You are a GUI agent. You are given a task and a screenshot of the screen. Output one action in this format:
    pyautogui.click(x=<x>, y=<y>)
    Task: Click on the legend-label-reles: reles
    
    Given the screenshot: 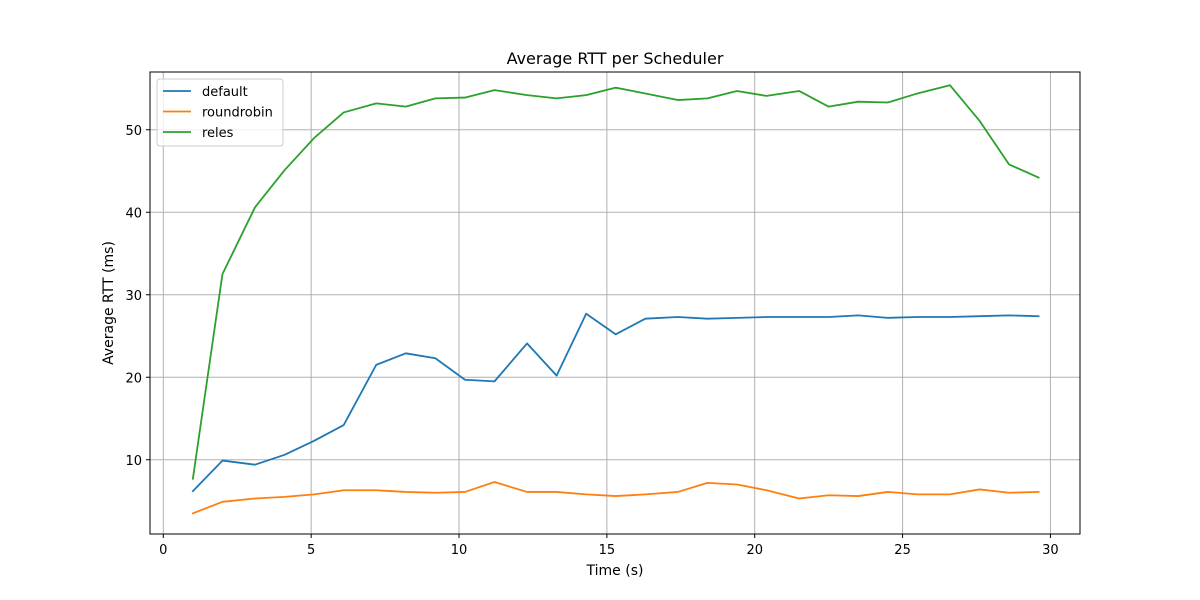 What is the action you would take?
    pyautogui.click(x=218, y=133)
    